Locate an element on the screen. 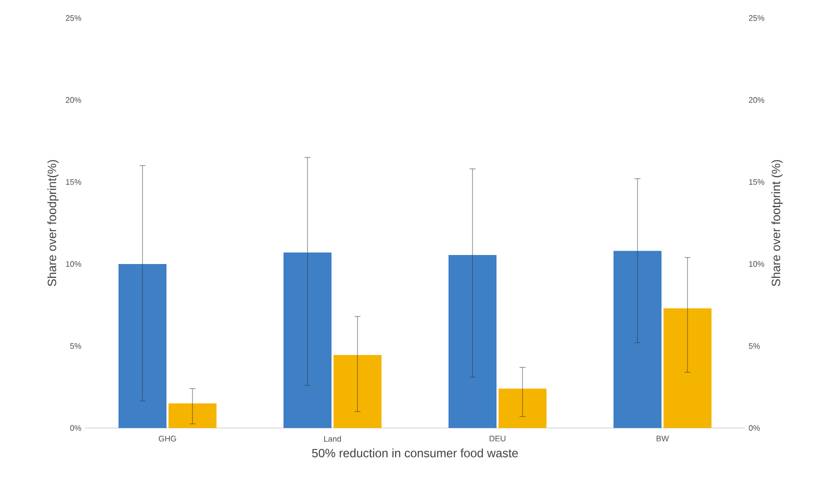  y-tick-label: 0% is located at coordinates (76, 428).